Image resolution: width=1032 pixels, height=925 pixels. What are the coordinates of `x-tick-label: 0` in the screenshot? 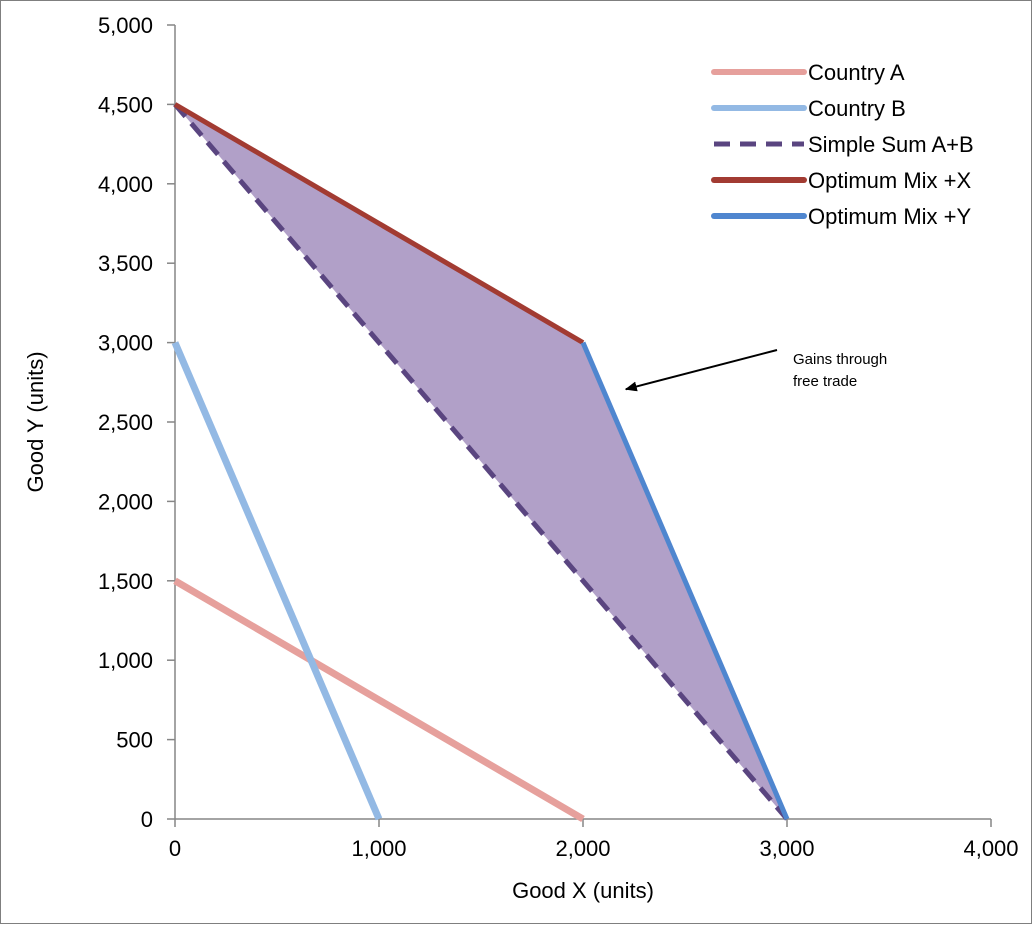 It's located at (175, 848).